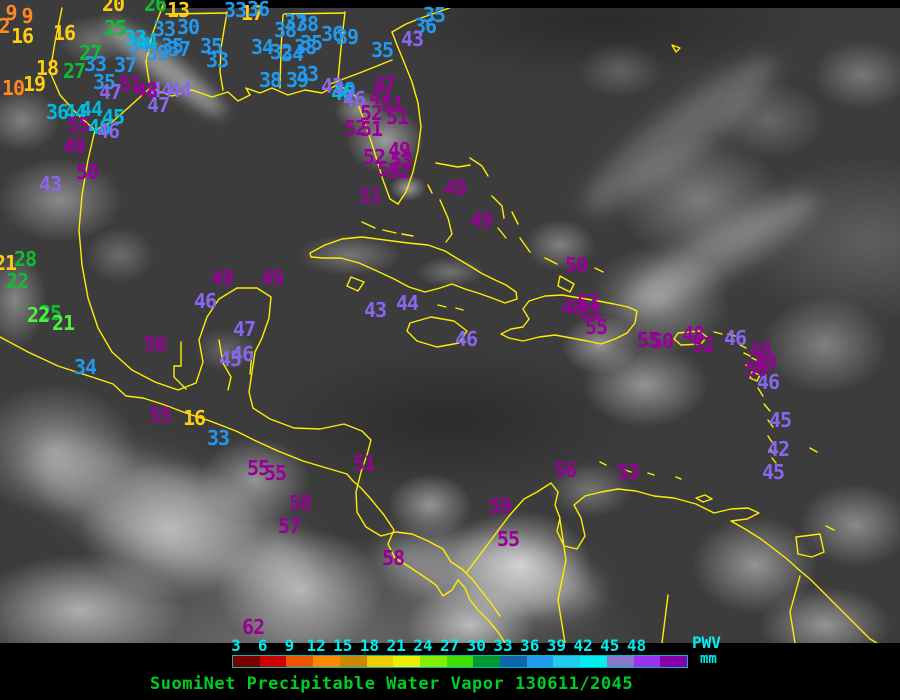  Describe the element at coordinates (610, 645) in the screenshot. I see `colorbar-tick-label: 45` at that location.